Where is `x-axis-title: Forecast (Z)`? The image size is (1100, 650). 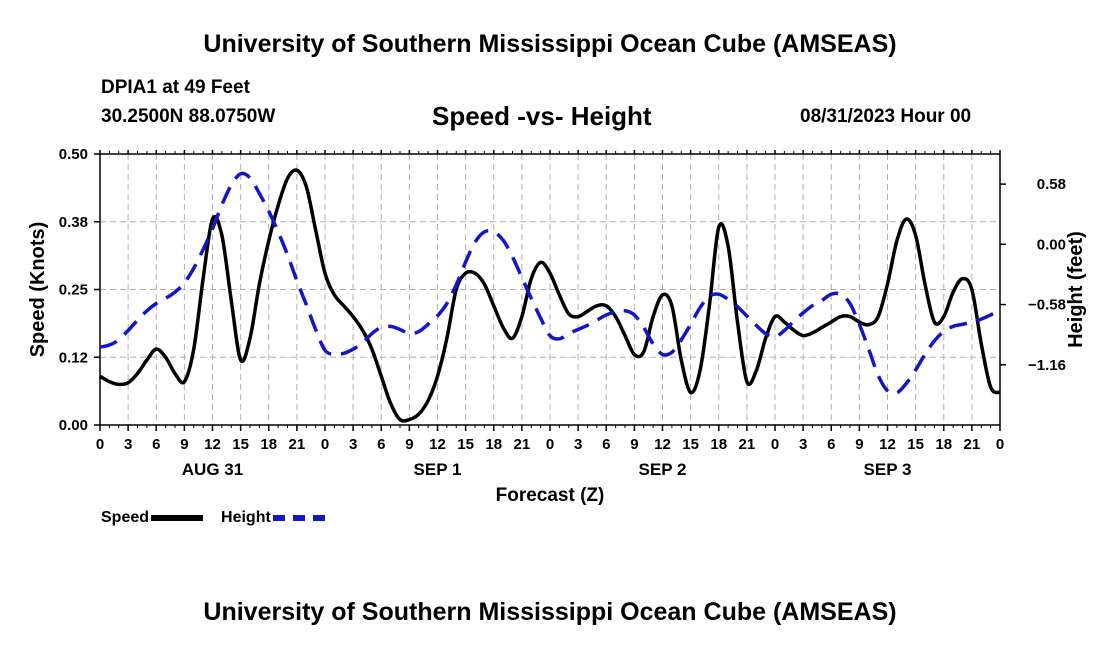
x-axis-title: Forecast (Z) is located at coordinates (550, 495).